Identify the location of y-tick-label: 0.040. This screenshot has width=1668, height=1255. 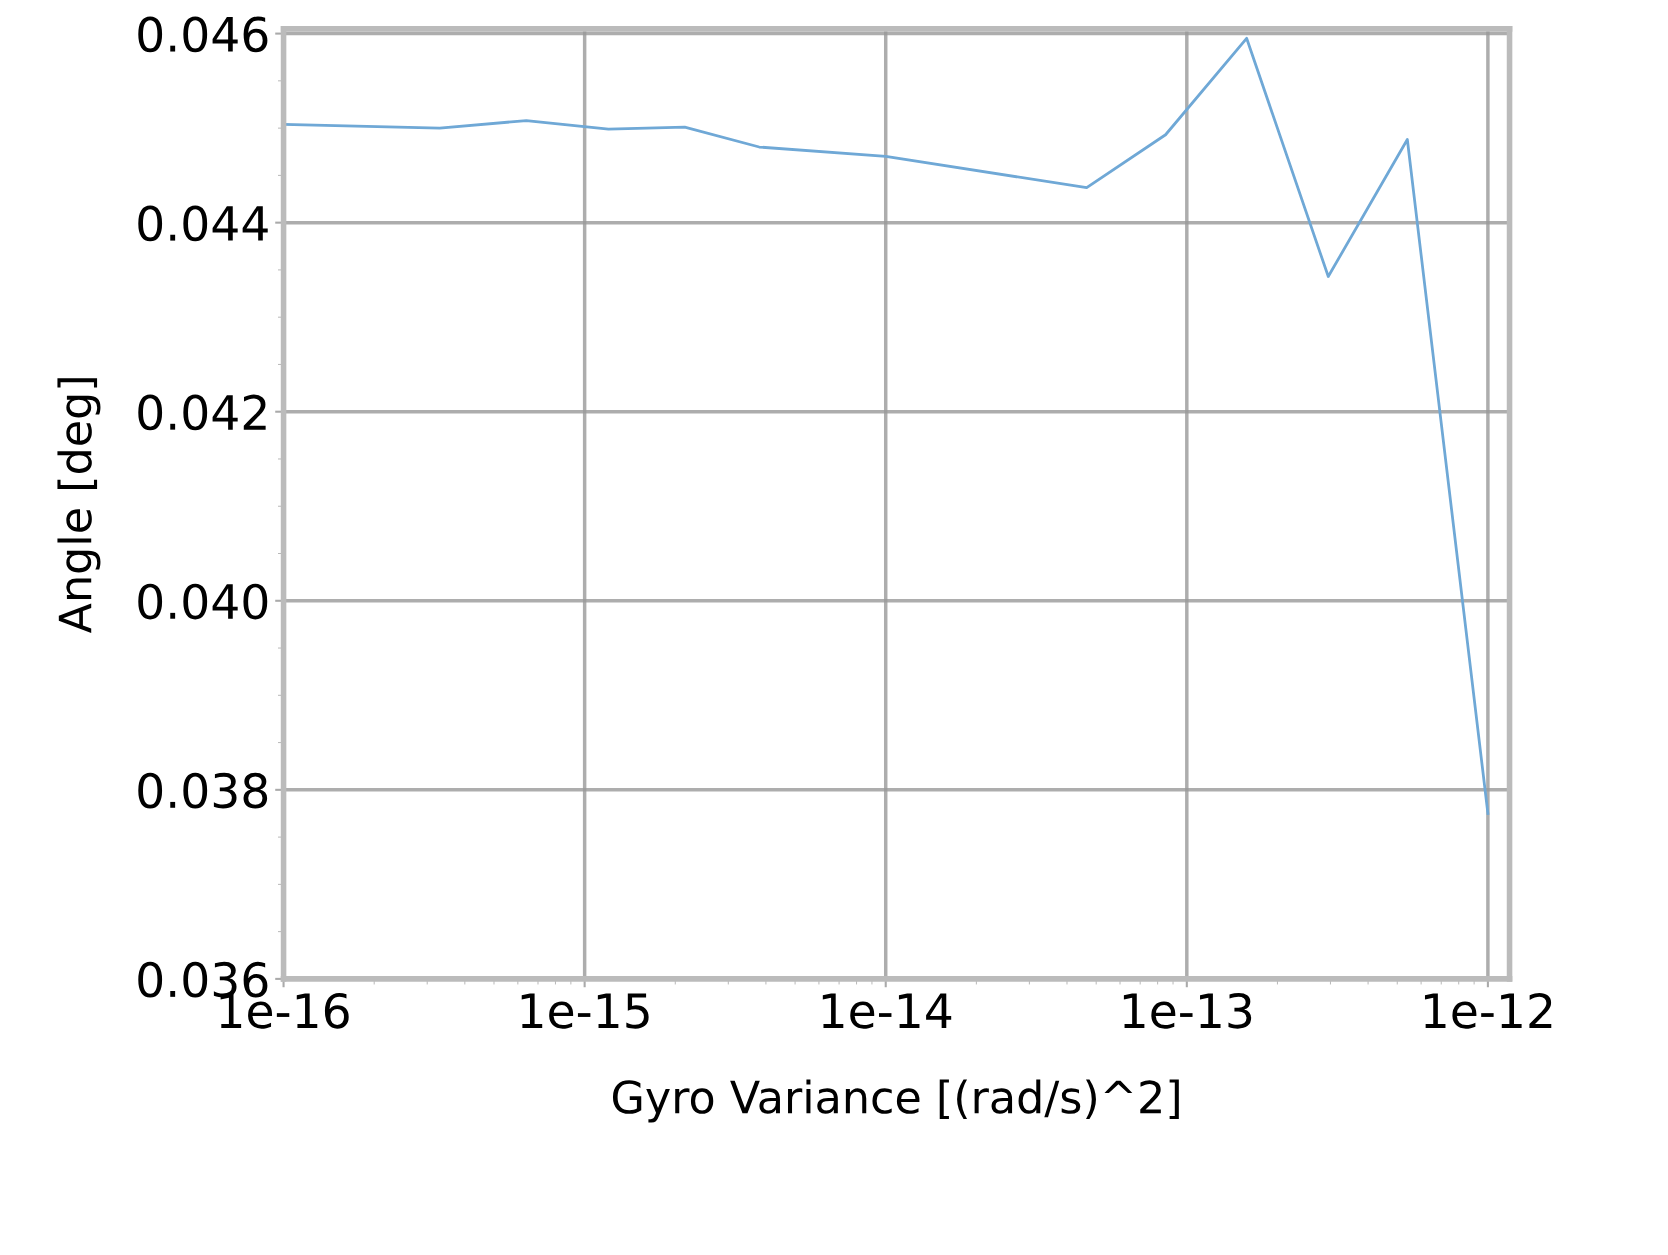
(203, 601).